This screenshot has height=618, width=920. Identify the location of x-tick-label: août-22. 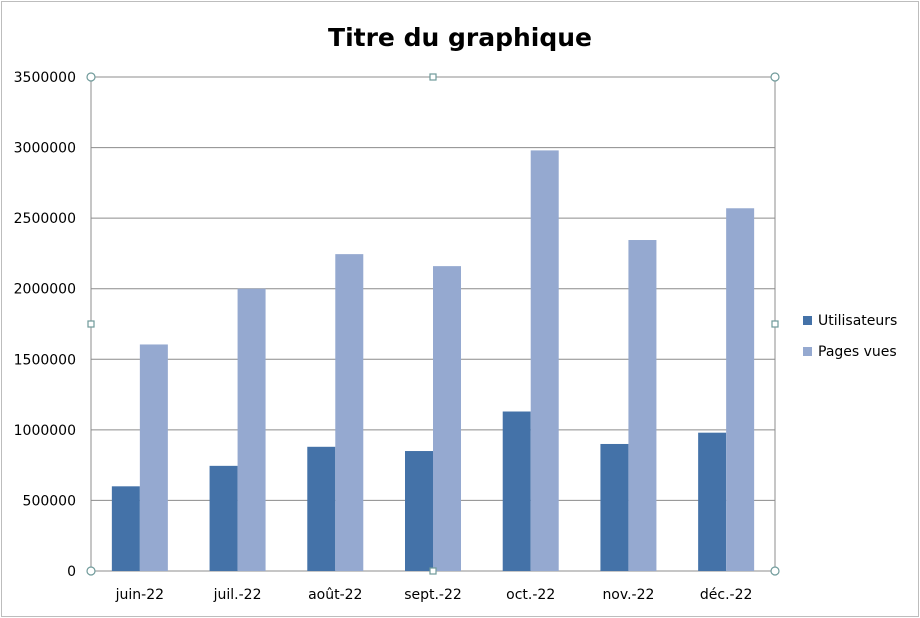
(335, 595).